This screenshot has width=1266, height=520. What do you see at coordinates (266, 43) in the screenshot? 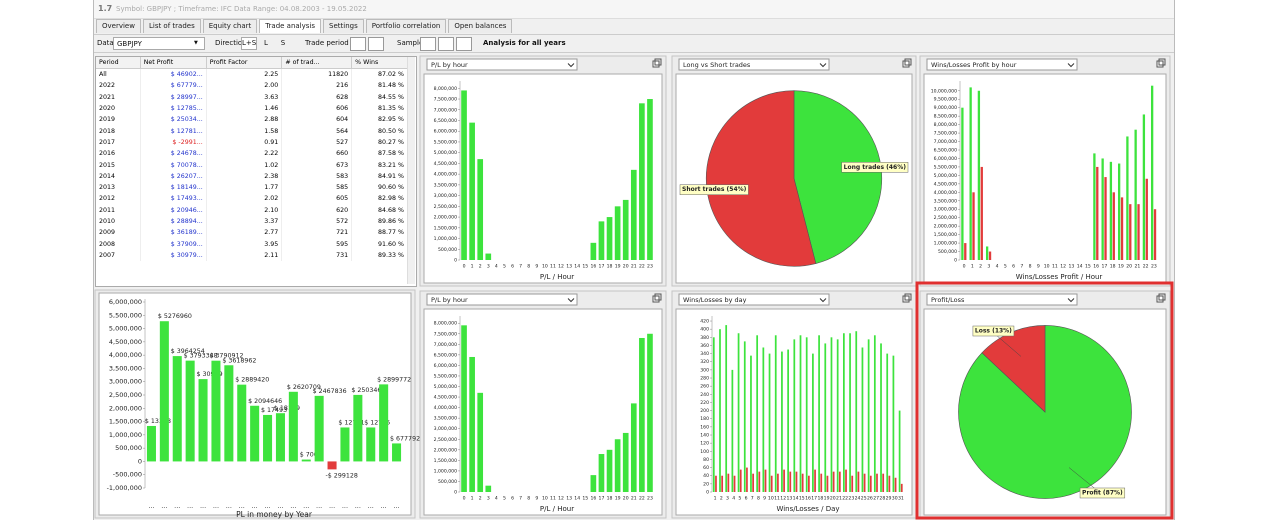
I see `direction-button: L` at bounding box center [266, 43].